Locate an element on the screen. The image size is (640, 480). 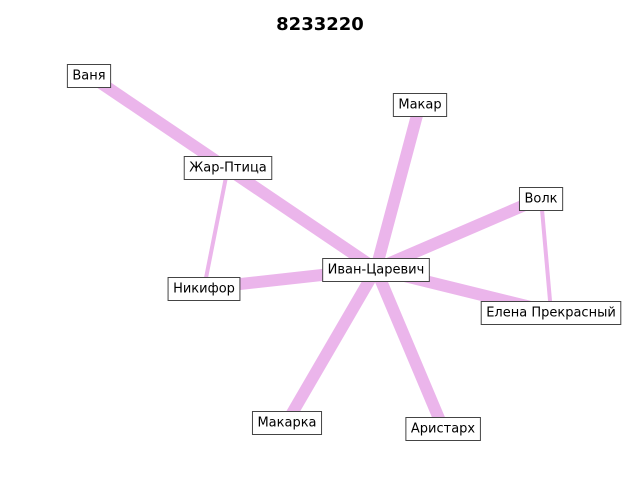
node-vanya: Ваня is located at coordinates (89, 76).